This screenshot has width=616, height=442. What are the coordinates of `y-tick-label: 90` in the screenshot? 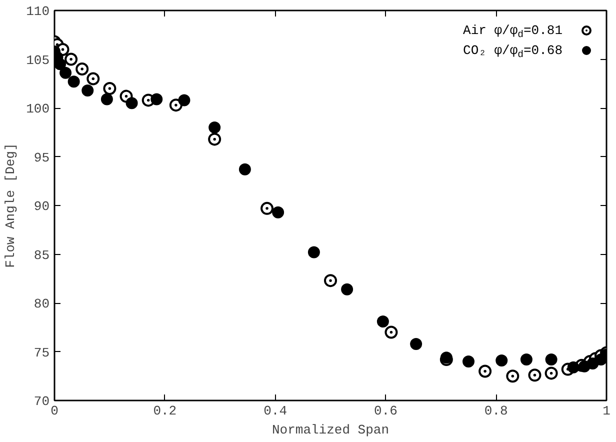 It's located at (42, 206).